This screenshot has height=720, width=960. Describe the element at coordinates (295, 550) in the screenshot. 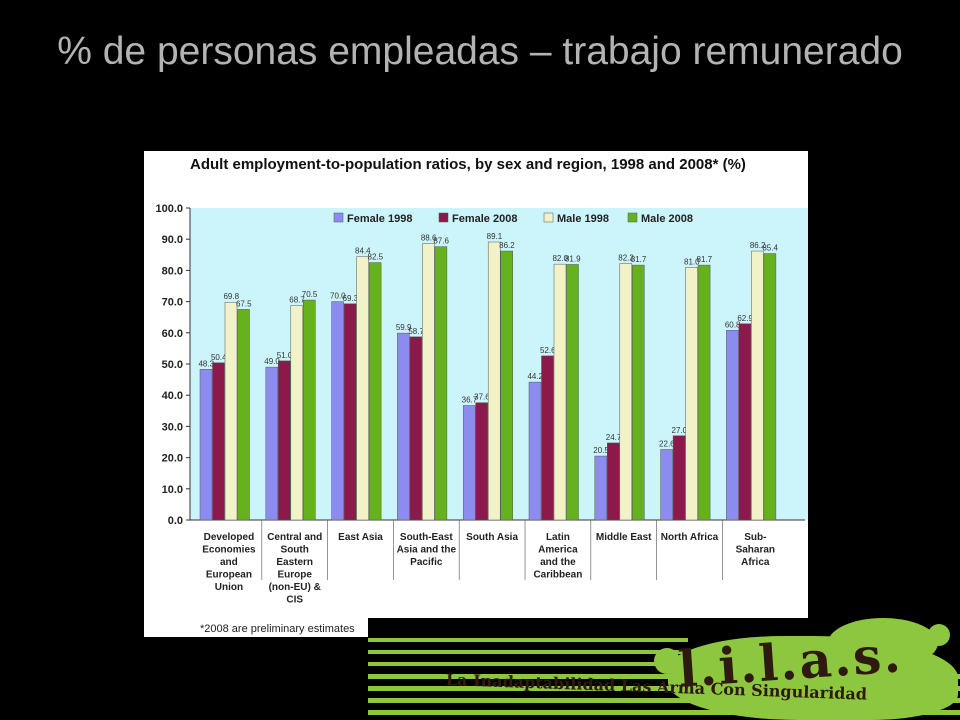

I see `x-category-label: South` at that location.